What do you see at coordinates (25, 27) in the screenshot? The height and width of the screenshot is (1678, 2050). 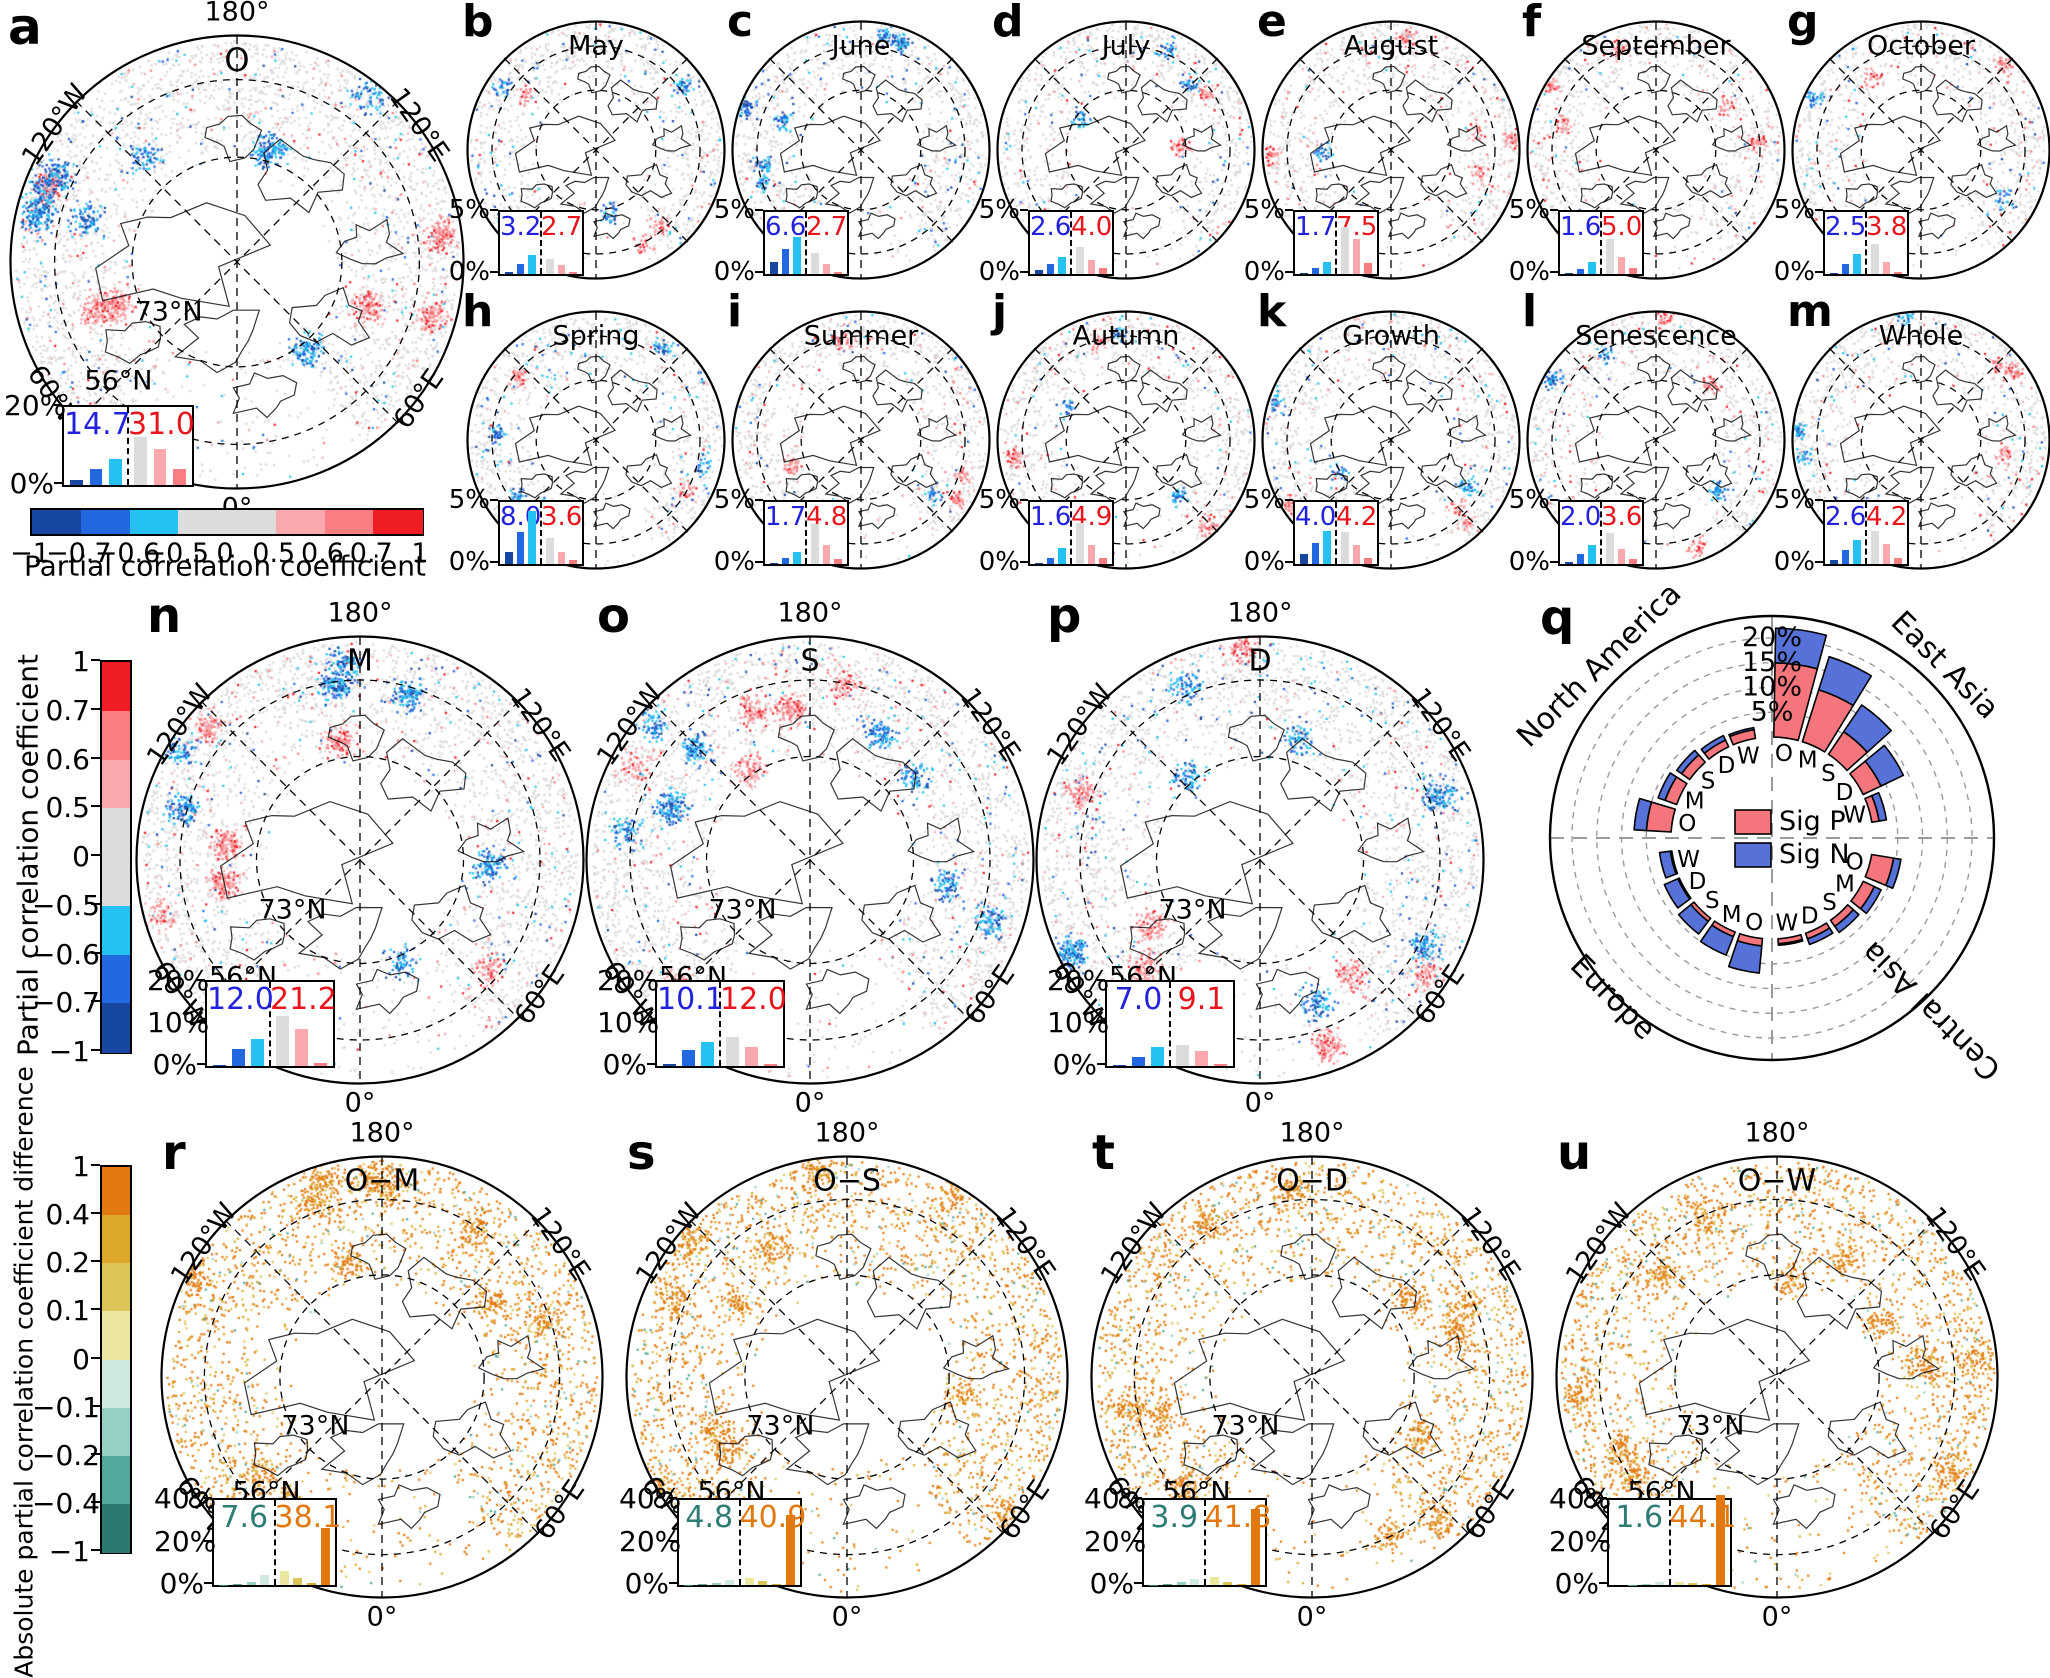 I see `panel-letter-a: a` at bounding box center [25, 27].